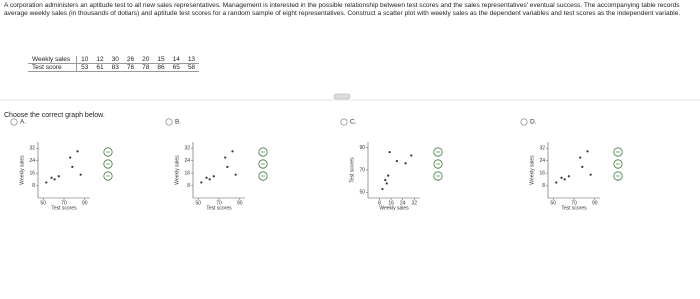 Image resolution: width=700 pixels, height=299 pixels. I want to click on option-letter: C., so click(353, 122).